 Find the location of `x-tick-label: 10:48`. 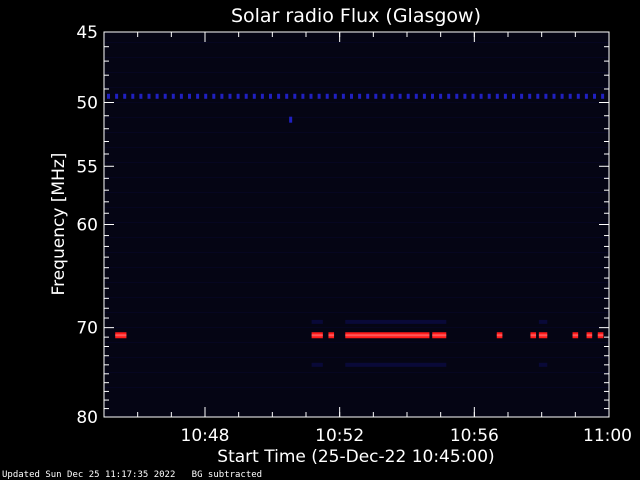

x-tick-label: 10:48 is located at coordinates (205, 436).